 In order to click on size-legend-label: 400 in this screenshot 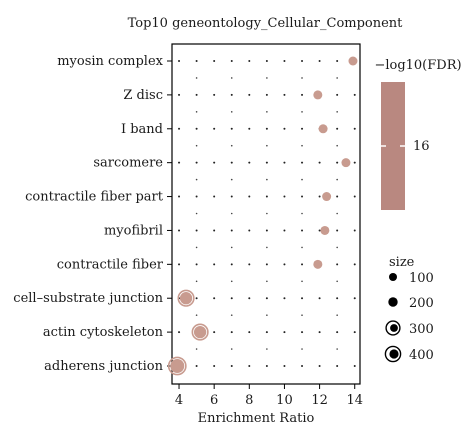, I will do `click(421, 355)`.